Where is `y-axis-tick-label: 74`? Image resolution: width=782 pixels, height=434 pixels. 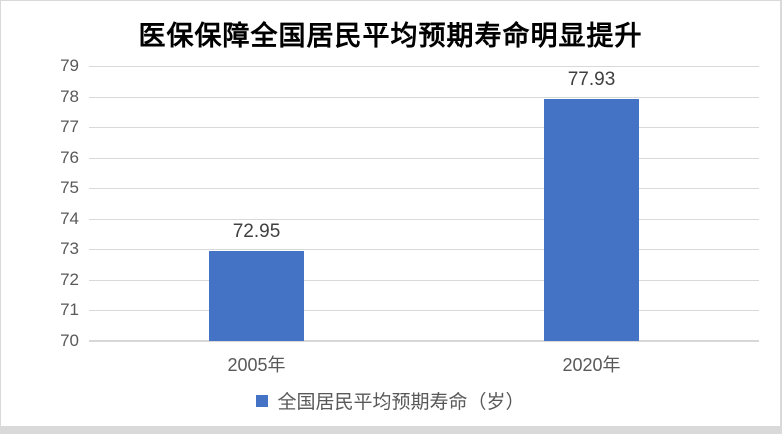
y-axis-tick-label: 74 is located at coordinates (69, 218).